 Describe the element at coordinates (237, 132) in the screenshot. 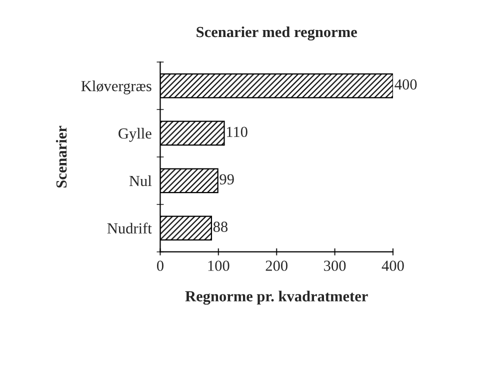

I see `data-label: 110` at that location.